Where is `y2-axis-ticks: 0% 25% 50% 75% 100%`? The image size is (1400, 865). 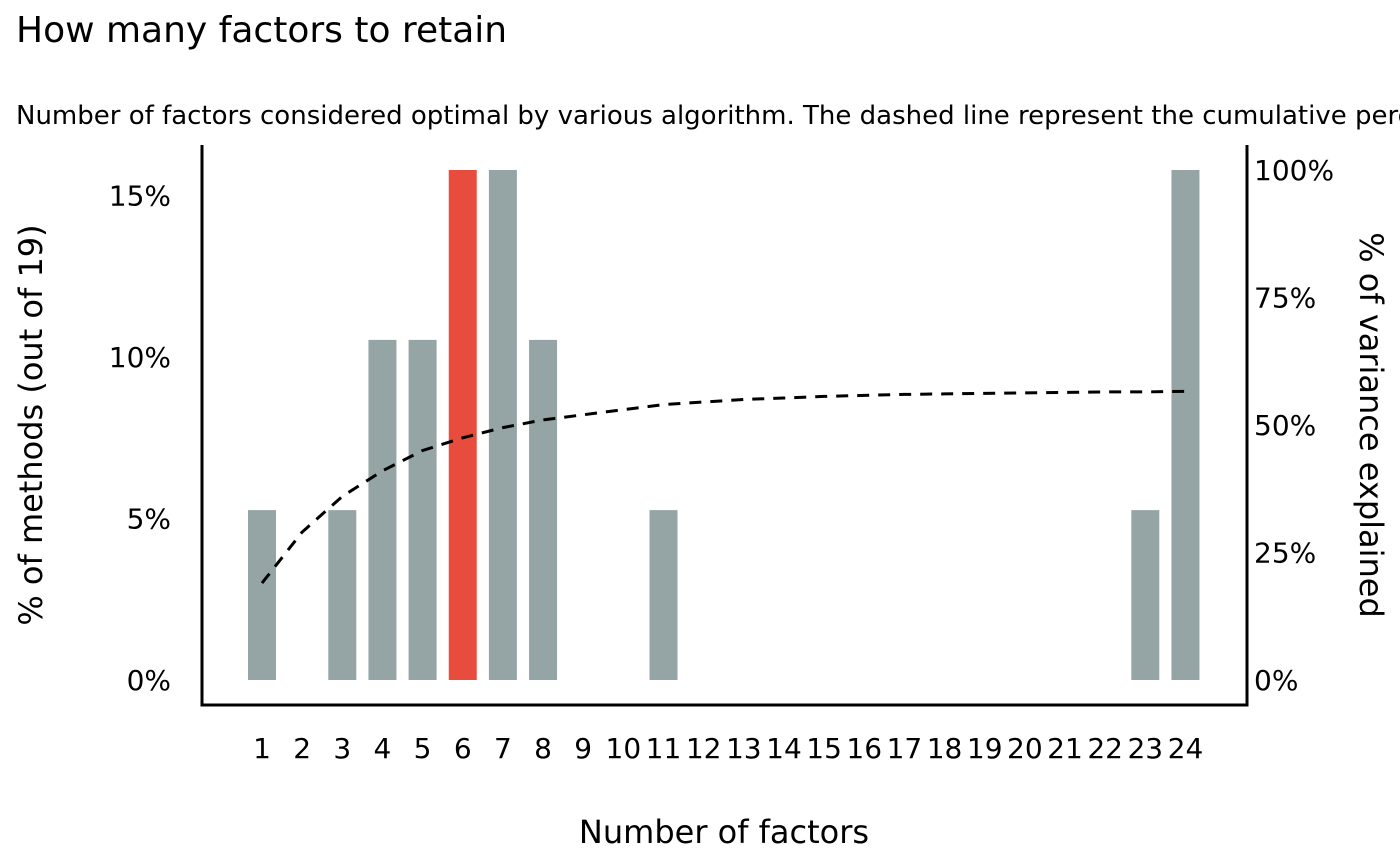 y2-axis-ticks: 0% 25% 50% 75% 100% is located at coordinates (1294, 425).